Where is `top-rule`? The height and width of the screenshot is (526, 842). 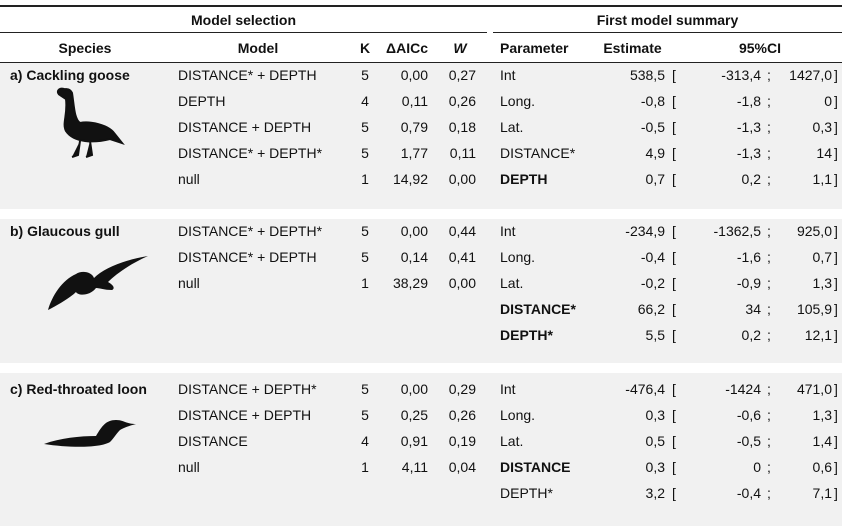
top-rule is located at coordinates (421, 6).